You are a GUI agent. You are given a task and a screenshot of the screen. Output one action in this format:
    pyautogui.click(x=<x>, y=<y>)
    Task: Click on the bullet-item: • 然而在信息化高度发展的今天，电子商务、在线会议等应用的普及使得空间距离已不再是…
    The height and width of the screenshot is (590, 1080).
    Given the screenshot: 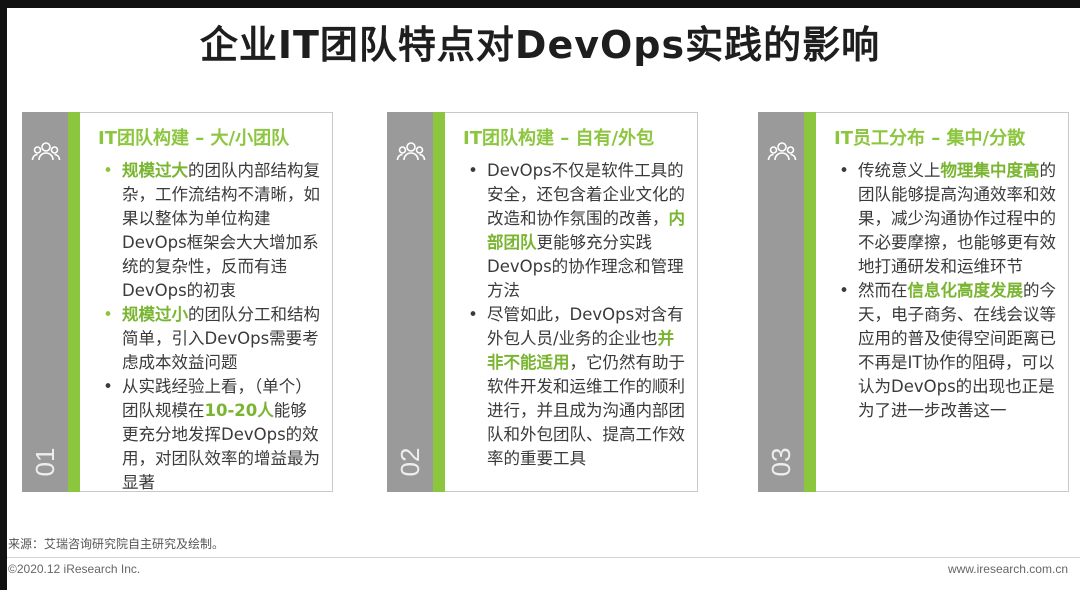 What is the action you would take?
    pyautogui.click(x=946, y=351)
    